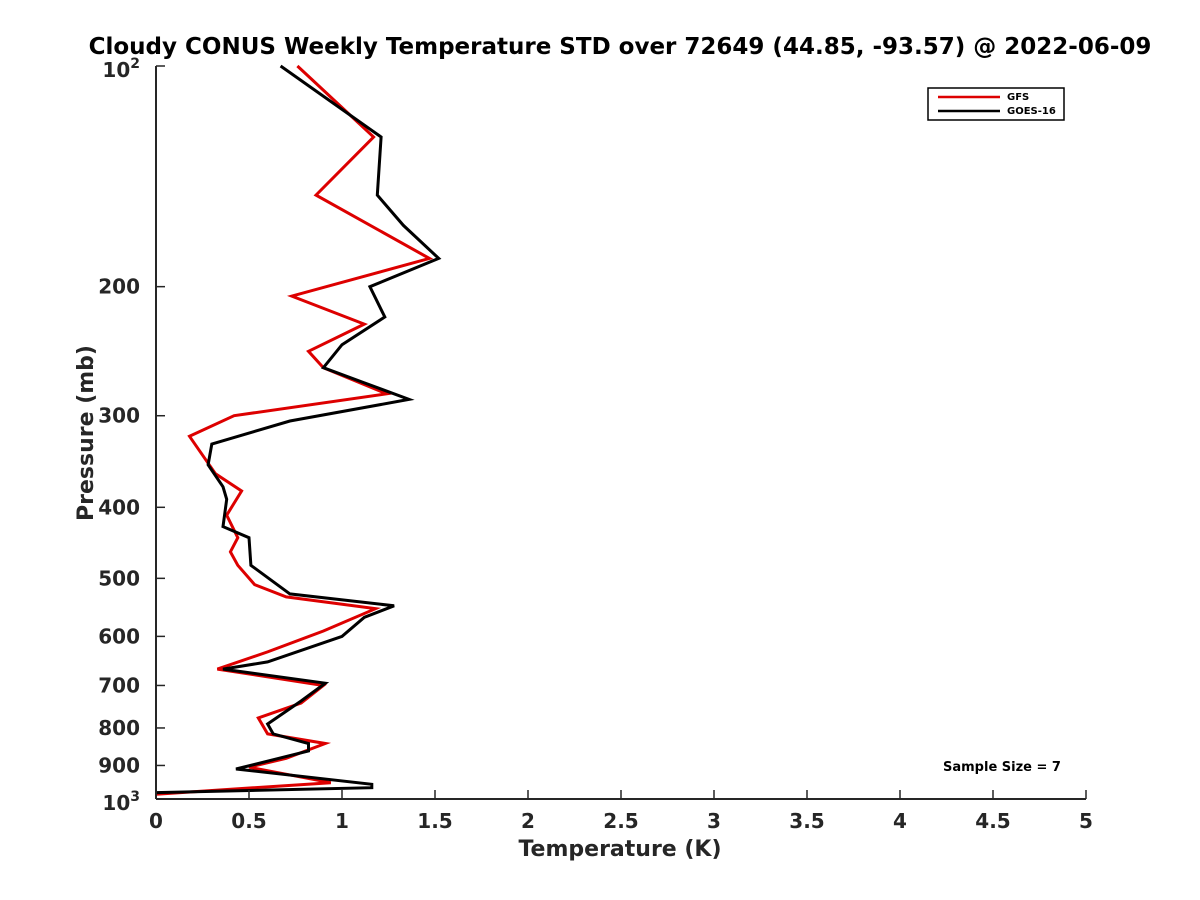 The image size is (1200, 900). What do you see at coordinates (342, 821) in the screenshot?
I see `x-tick-label: 1` at bounding box center [342, 821].